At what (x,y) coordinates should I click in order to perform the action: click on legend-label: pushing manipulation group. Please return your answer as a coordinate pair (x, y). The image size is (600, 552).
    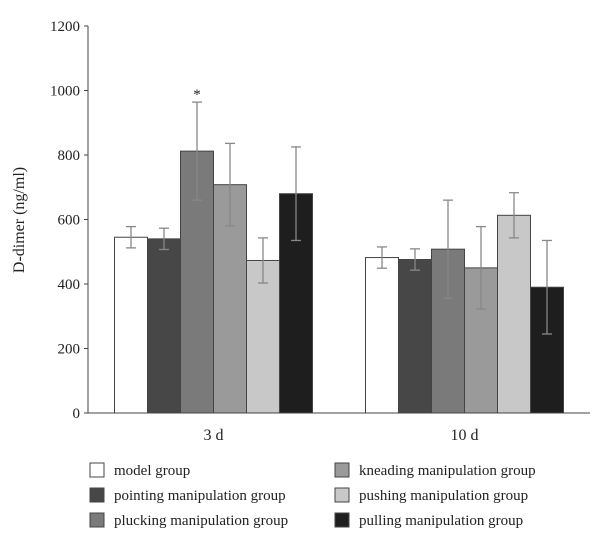
    Looking at the image, I should click on (443, 496).